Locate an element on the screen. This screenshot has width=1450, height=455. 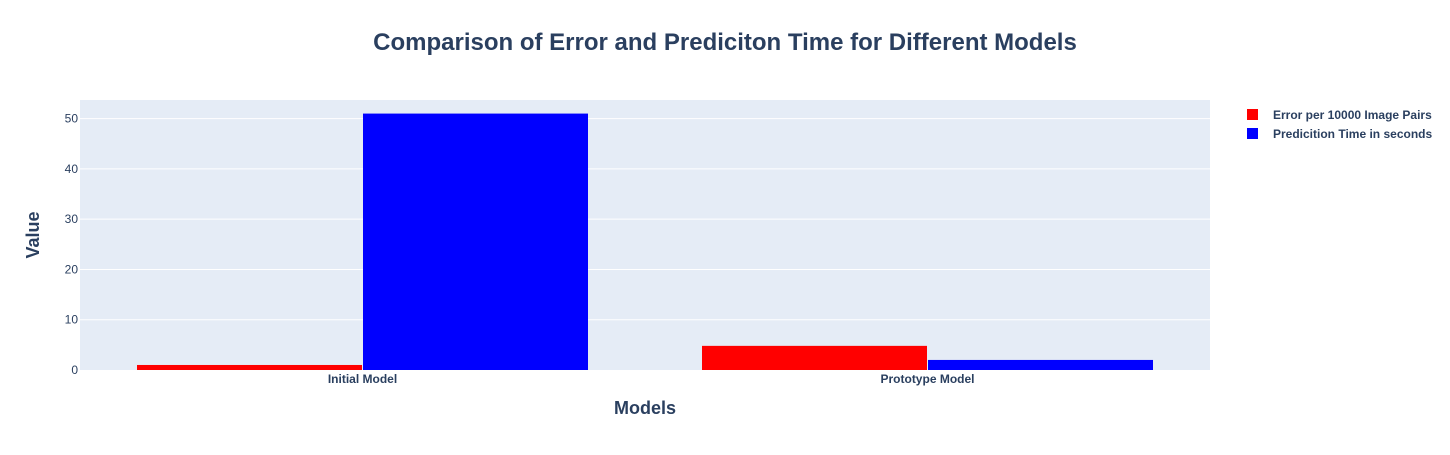
x-tick-label: Prototype Model is located at coordinates (927, 379).